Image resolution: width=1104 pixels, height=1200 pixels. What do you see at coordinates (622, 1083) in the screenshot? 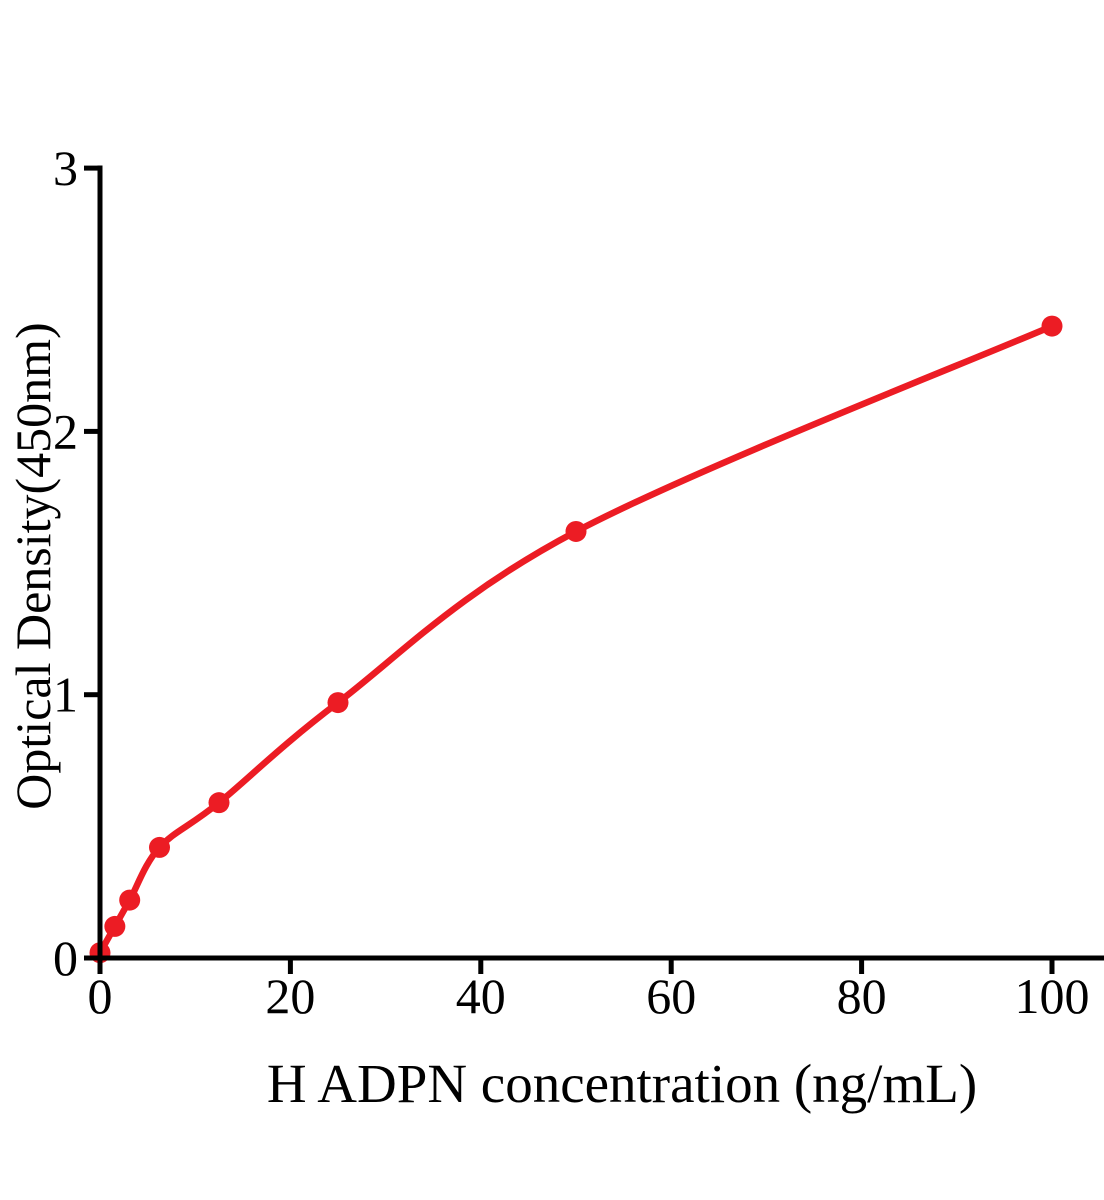
I see `x-axis-title: H ADPN concentration (ng/mL)` at bounding box center [622, 1083].